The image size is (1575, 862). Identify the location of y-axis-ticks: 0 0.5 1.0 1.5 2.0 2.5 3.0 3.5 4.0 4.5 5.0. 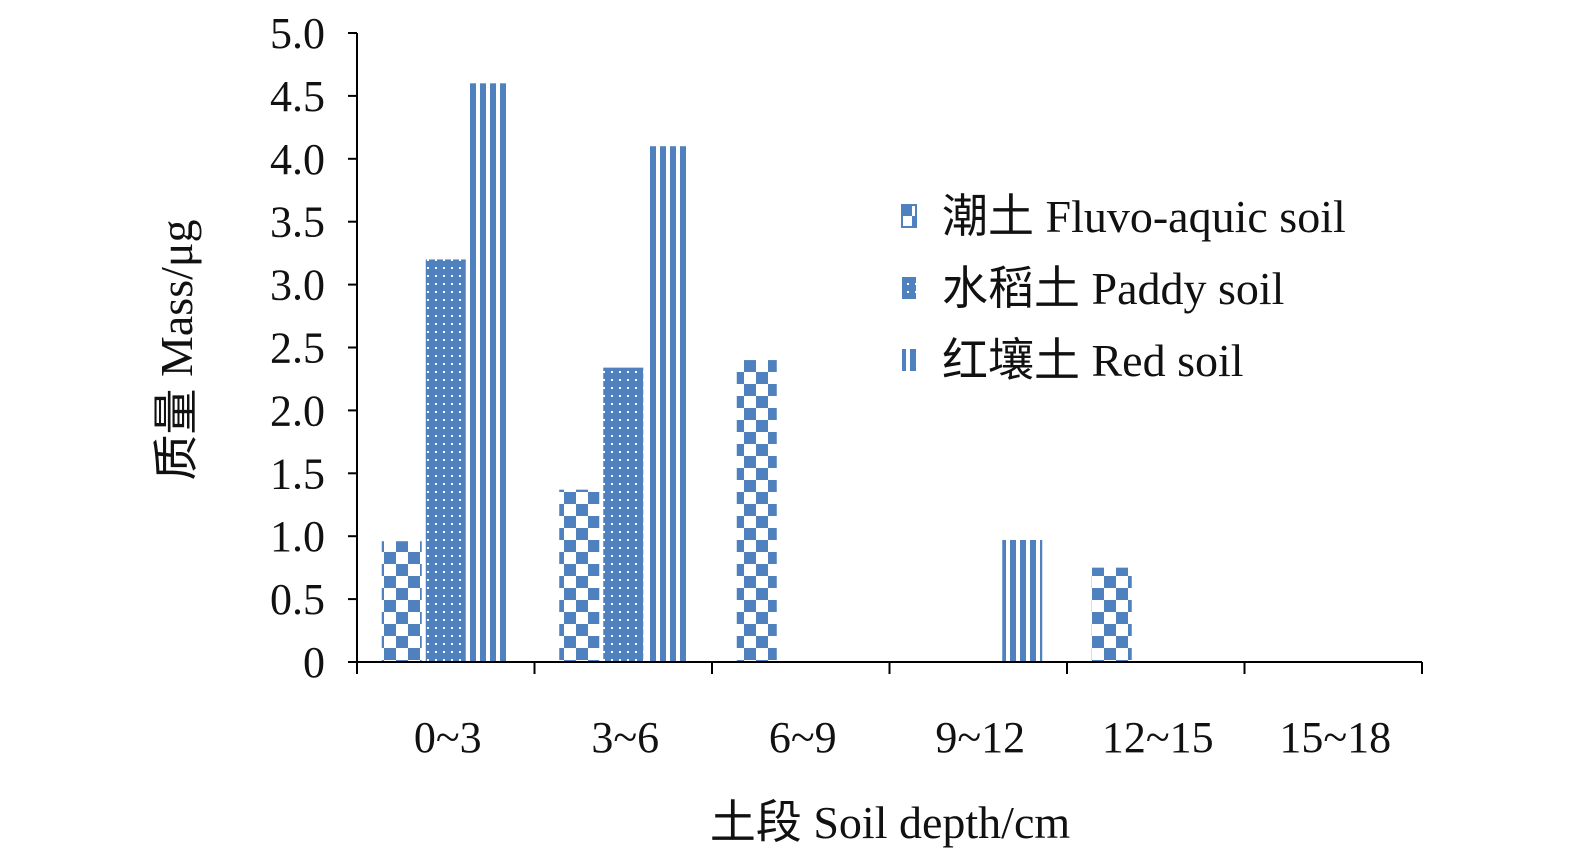
(313, 348).